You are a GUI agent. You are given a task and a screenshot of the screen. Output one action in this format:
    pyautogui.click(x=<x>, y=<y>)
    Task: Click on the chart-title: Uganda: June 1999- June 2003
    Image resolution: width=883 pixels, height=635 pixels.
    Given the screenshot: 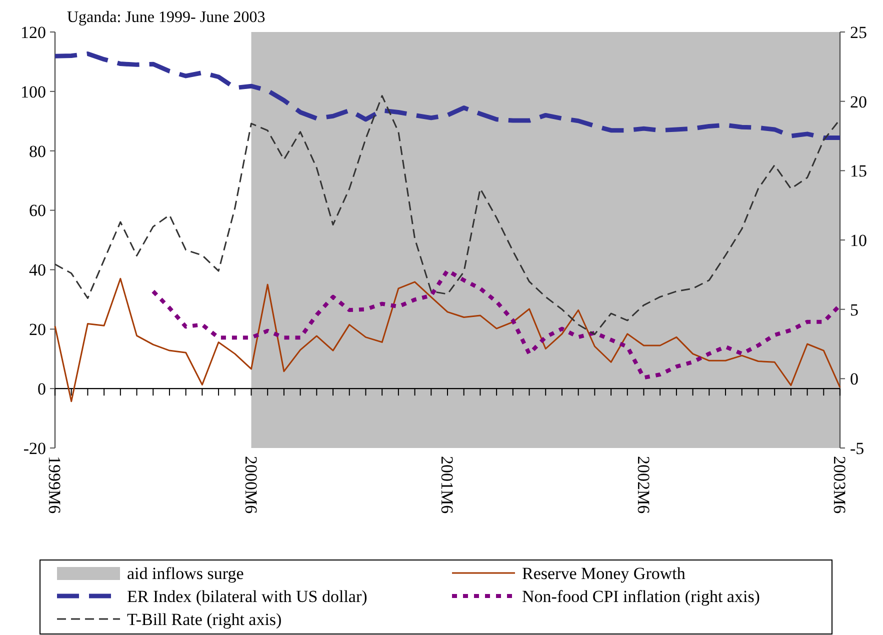 What is the action you would take?
    pyautogui.click(x=166, y=17)
    